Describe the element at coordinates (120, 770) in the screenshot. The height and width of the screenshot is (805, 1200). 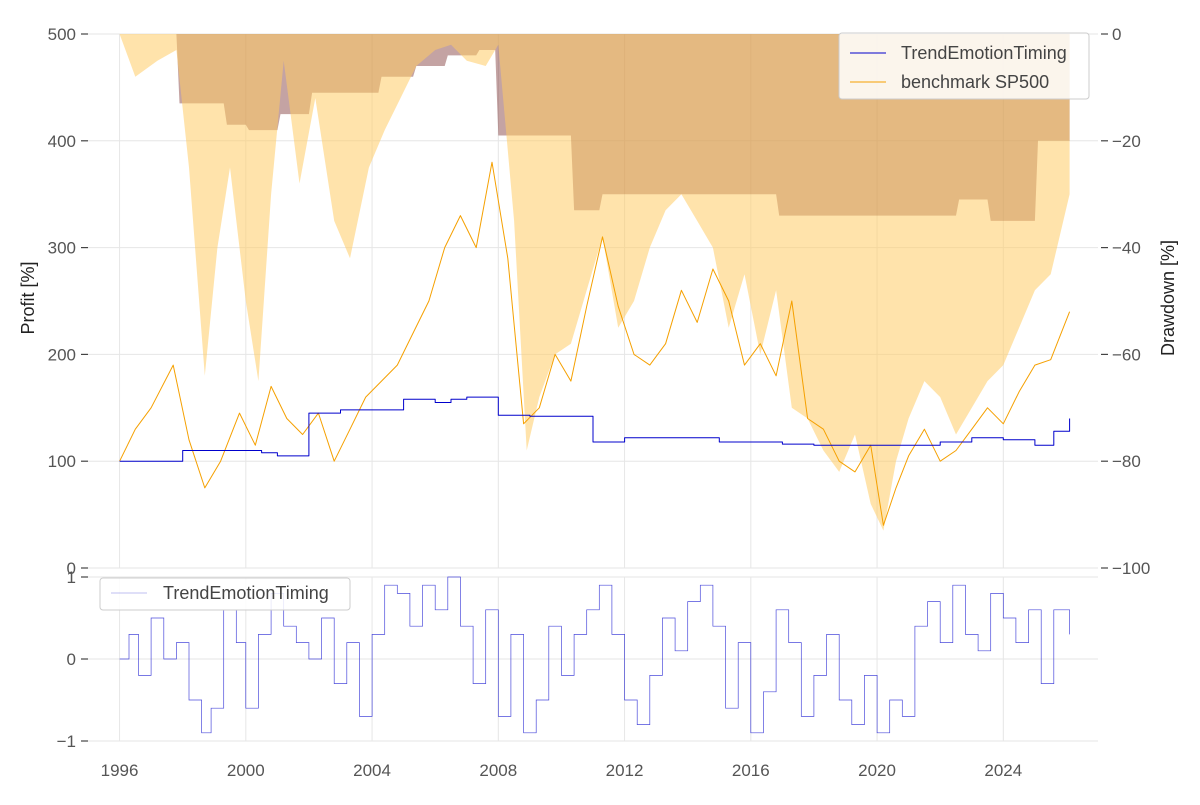
I see `date-tick-label-0: 1996` at that location.